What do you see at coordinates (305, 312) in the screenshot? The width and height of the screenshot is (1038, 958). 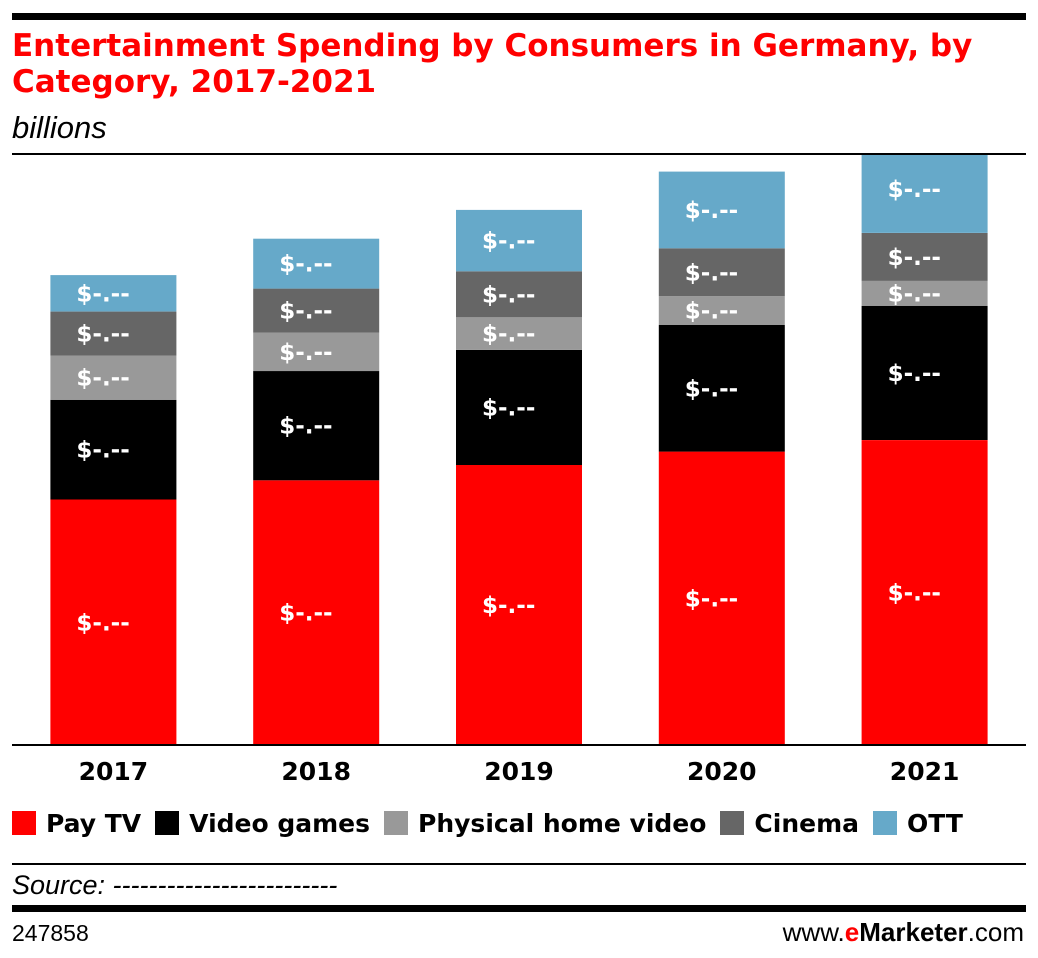 I see `data-label-2018-s3: $-.--` at bounding box center [305, 312].